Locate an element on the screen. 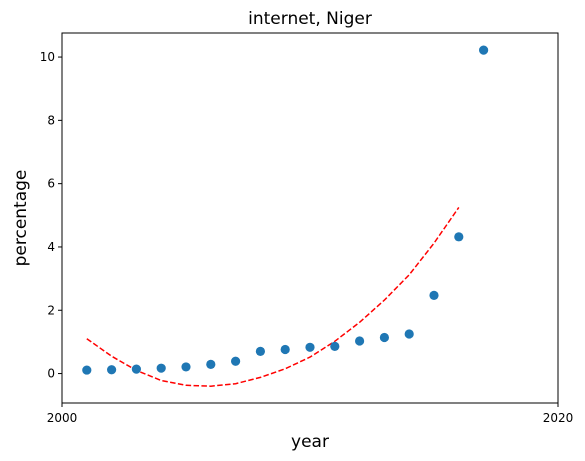 This screenshot has width=585, height=461. x-tick-label: 2000 is located at coordinates (62, 418).